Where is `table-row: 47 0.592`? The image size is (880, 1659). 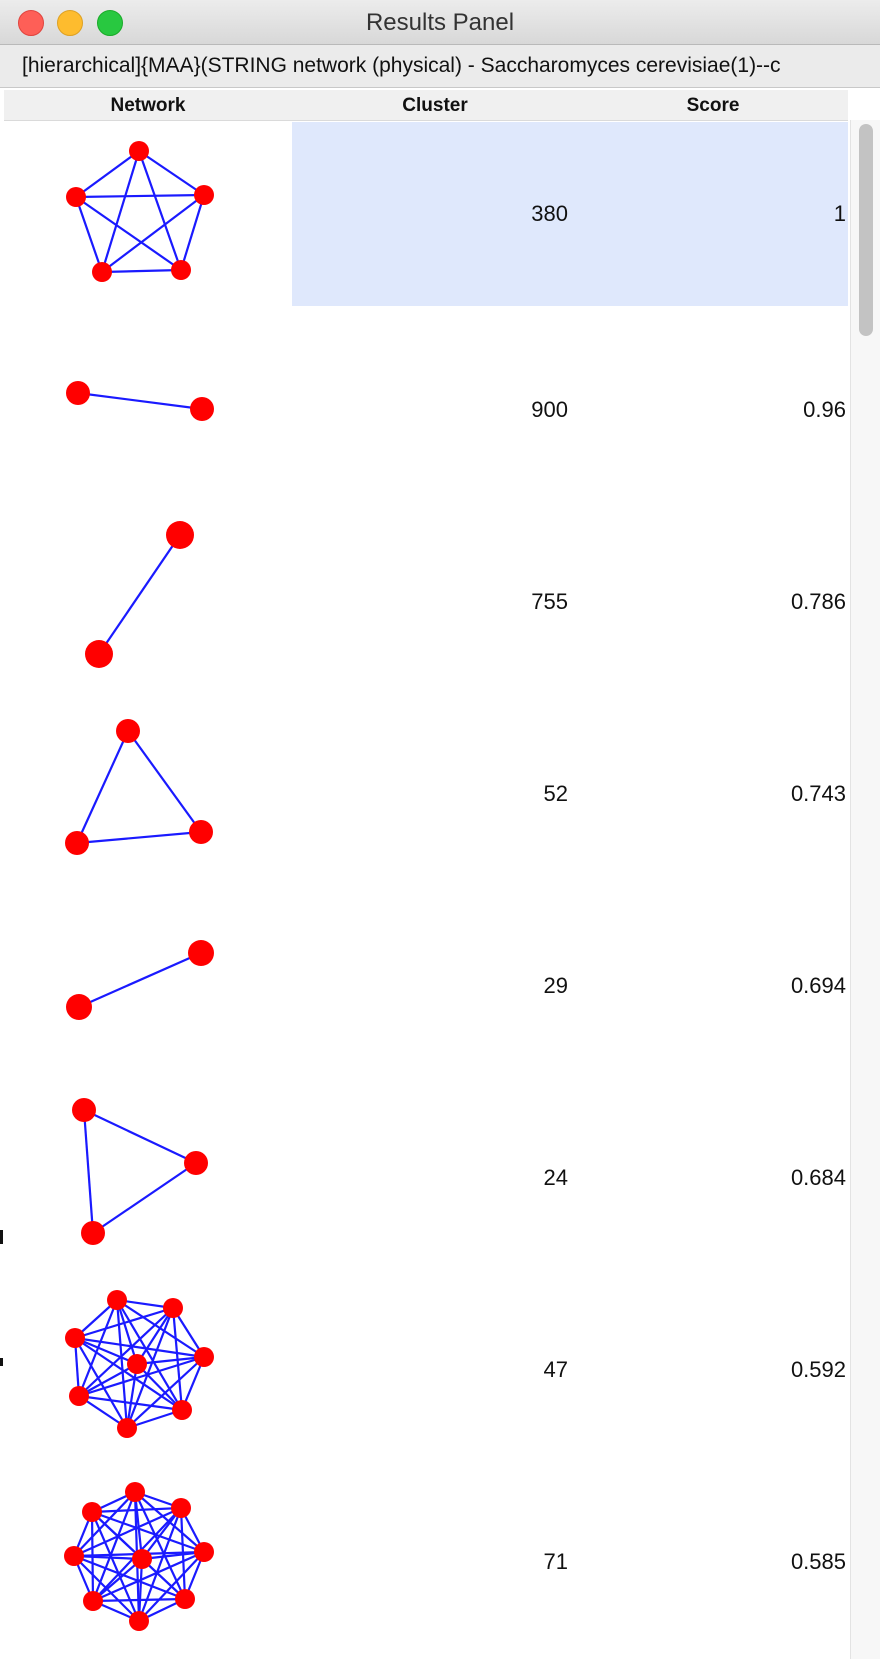
table-row: 47 0.592 is located at coordinates (426, 1370).